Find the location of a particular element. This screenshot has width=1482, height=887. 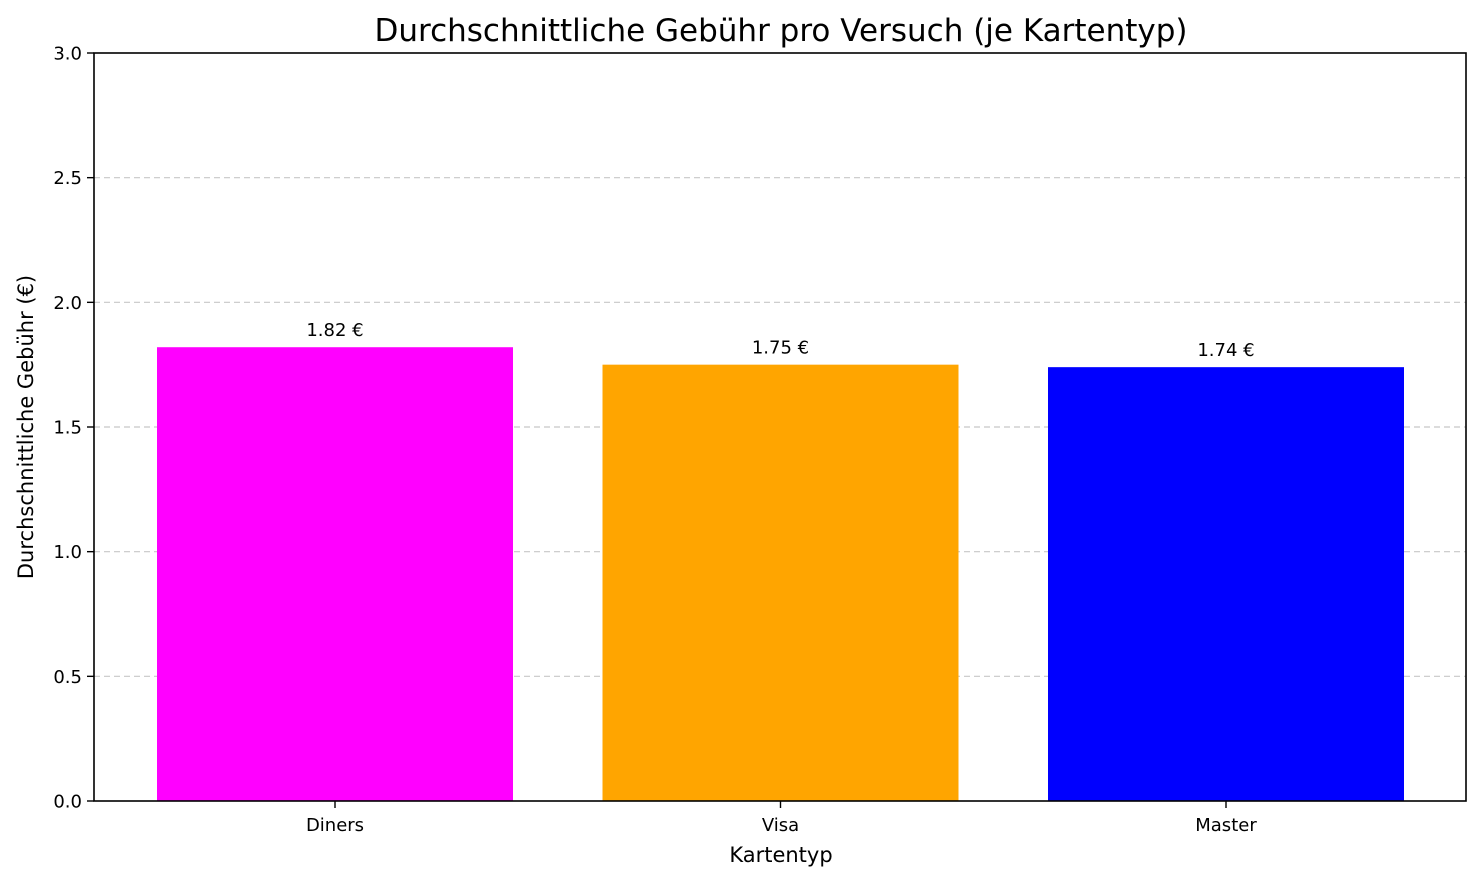

data-label: 1.74 € is located at coordinates (1225, 350).